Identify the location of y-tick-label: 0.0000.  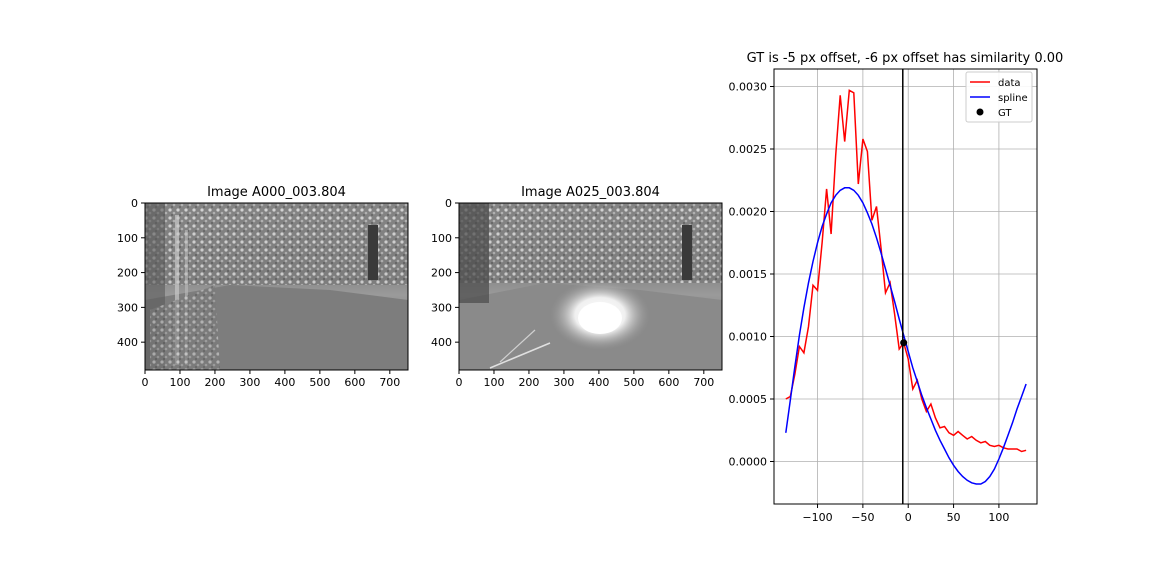
(748, 462).